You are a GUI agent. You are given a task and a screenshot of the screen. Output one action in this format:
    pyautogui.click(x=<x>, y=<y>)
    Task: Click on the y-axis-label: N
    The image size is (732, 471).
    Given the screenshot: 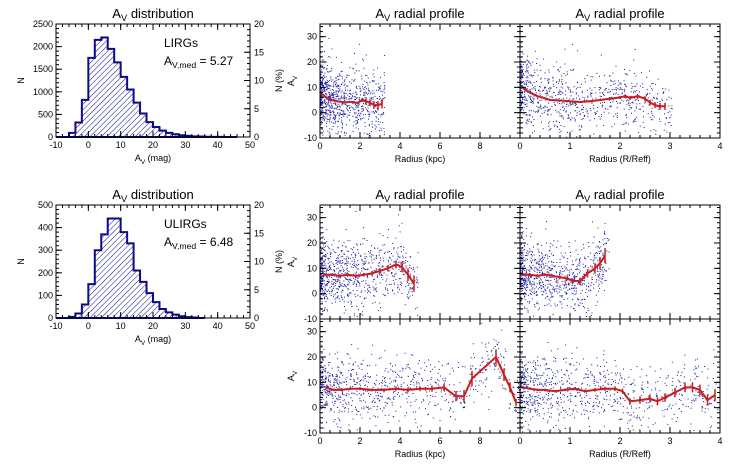 What is the action you would take?
    pyautogui.click(x=21, y=80)
    